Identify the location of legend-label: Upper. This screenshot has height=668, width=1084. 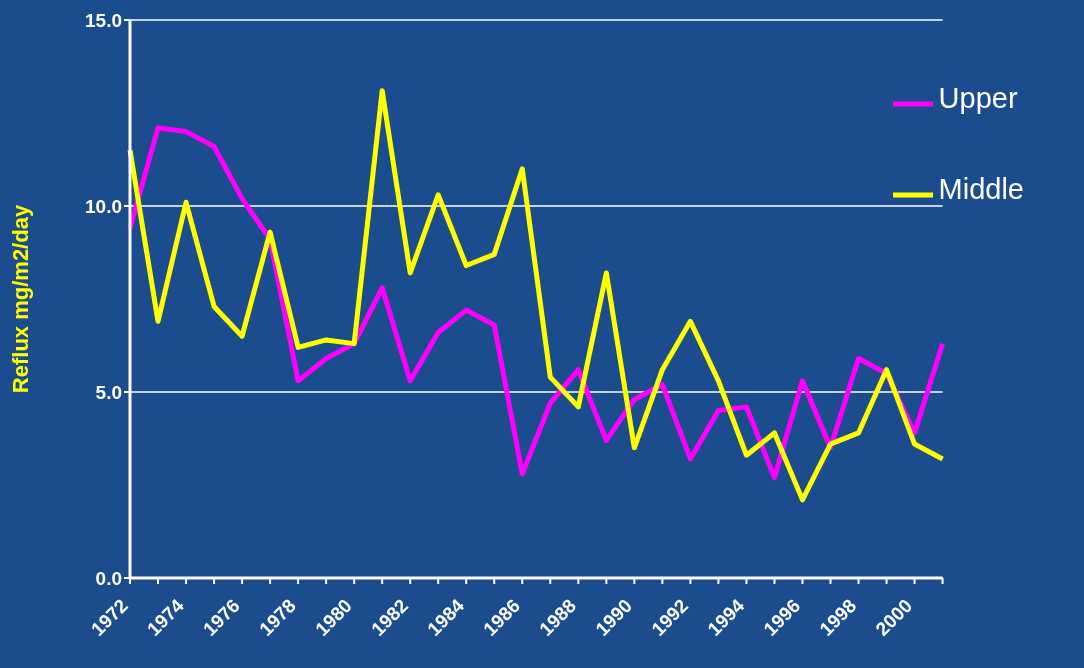
(978, 98).